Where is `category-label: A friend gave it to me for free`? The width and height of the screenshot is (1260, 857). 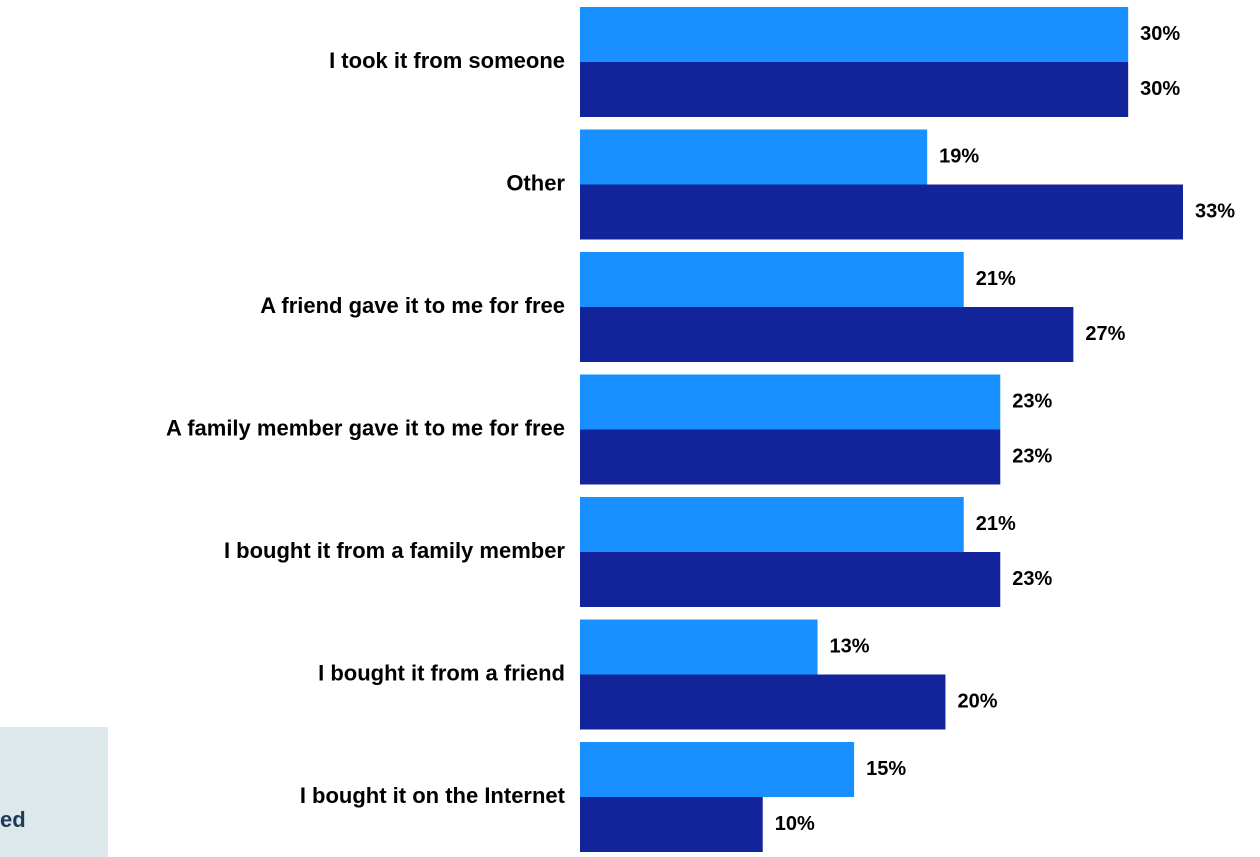
category-label: A friend gave it to me for free is located at coordinates (412, 305).